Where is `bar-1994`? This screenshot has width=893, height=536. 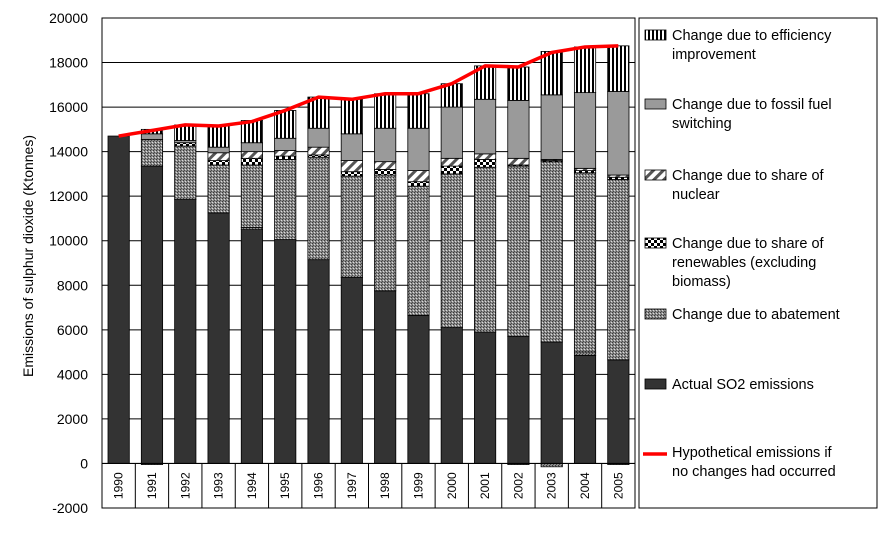
bar-1994 is located at coordinates (251, 292).